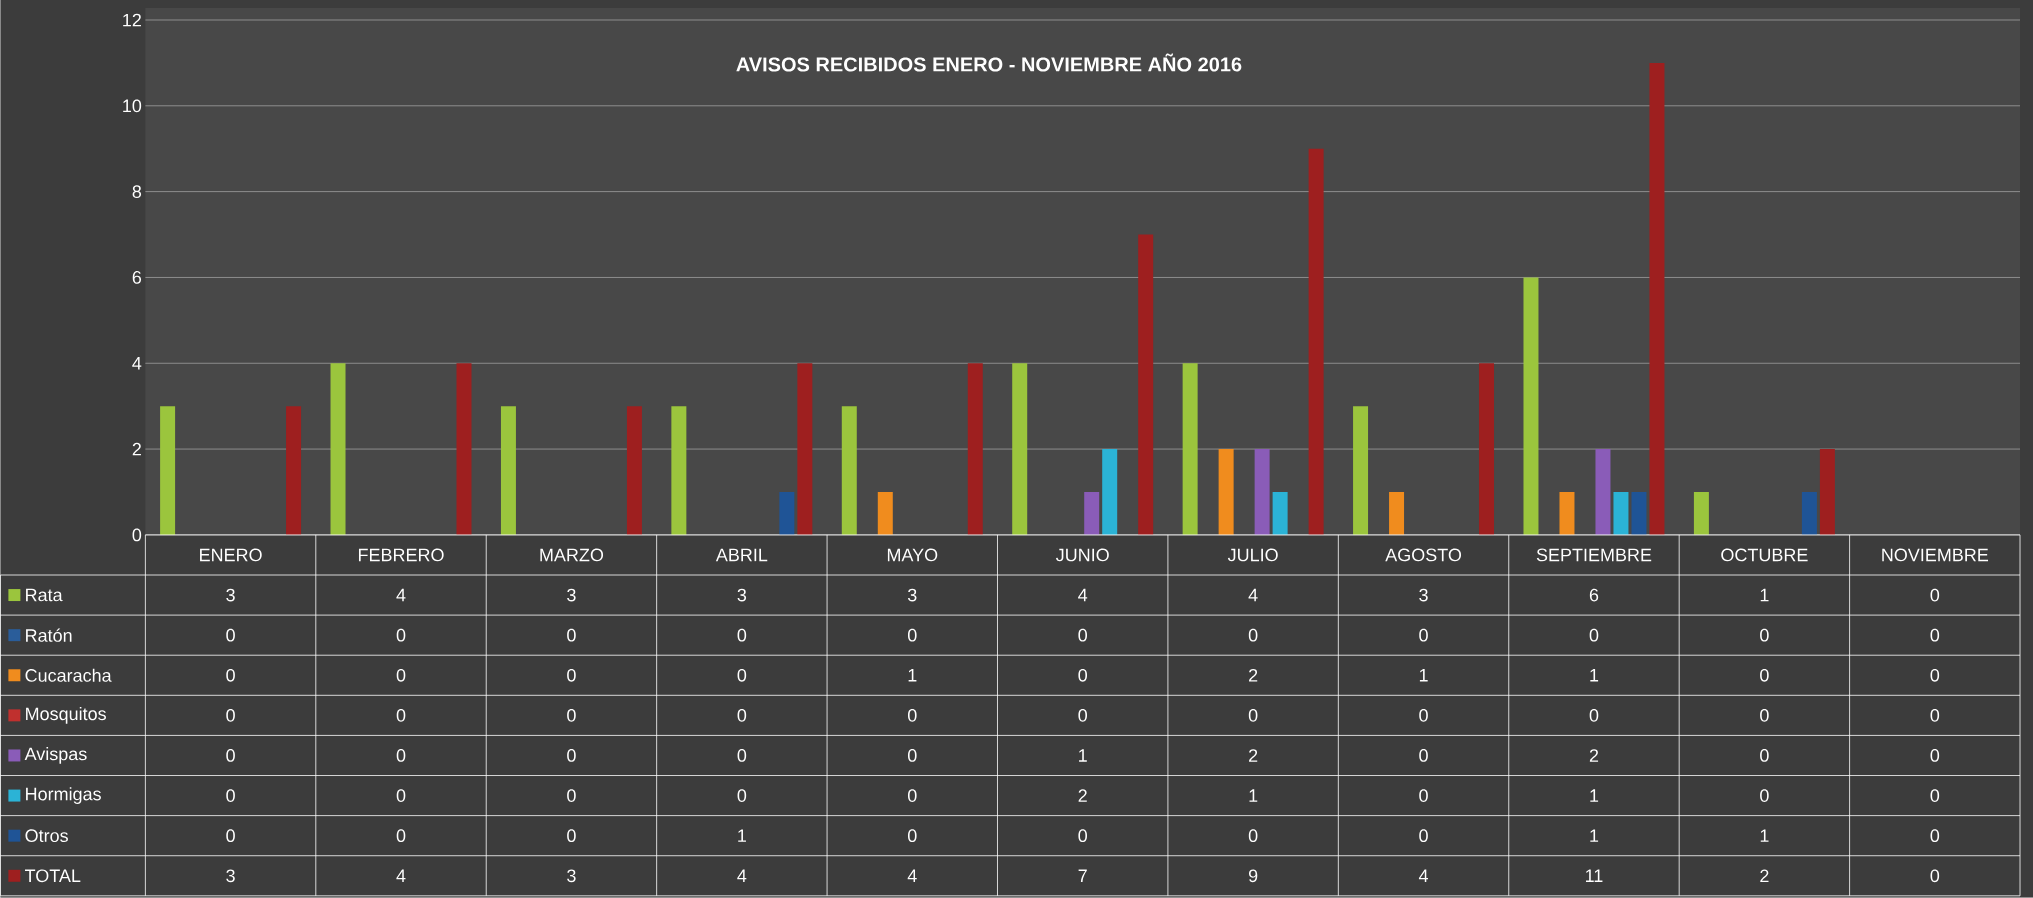 This screenshot has height=898, width=2033. I want to click on x-tick-label: MARZO, so click(572, 555).